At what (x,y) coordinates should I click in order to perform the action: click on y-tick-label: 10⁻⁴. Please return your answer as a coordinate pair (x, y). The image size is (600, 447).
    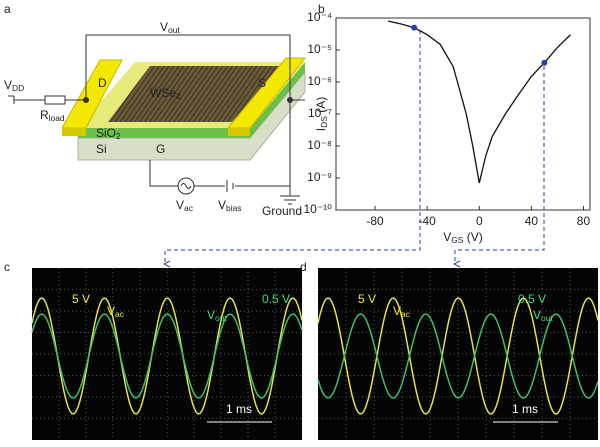
    Looking at the image, I should click on (319, 17).